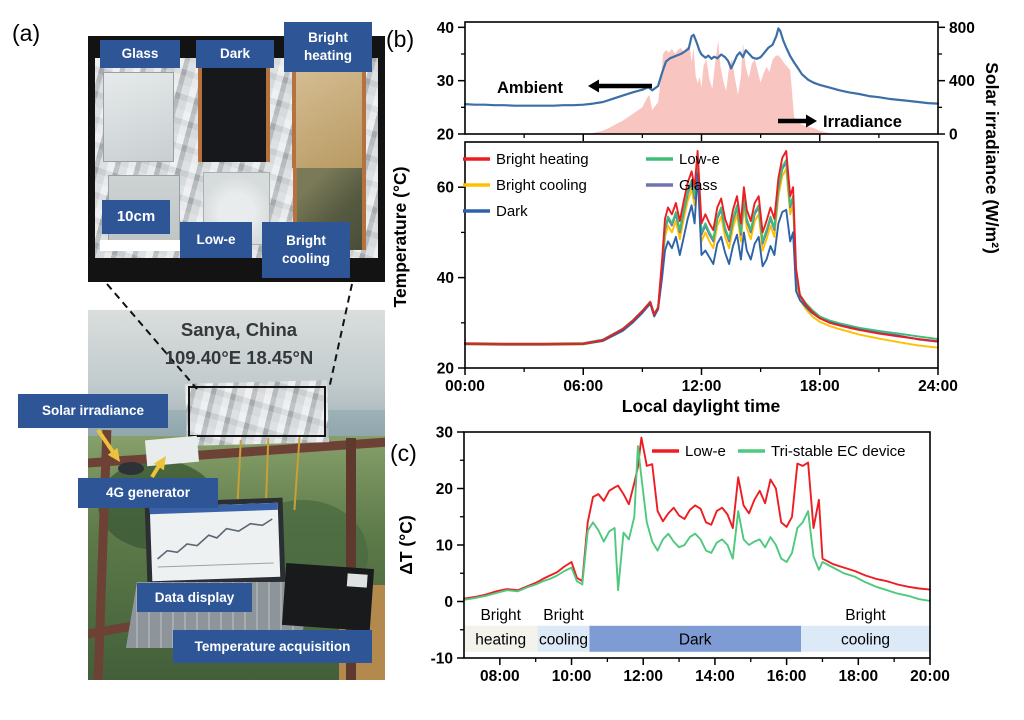 Image resolution: width=1024 pixels, height=720 pixels. What do you see at coordinates (962, 81) in the screenshot?
I see `y-tick-label: 400` at bounding box center [962, 81].